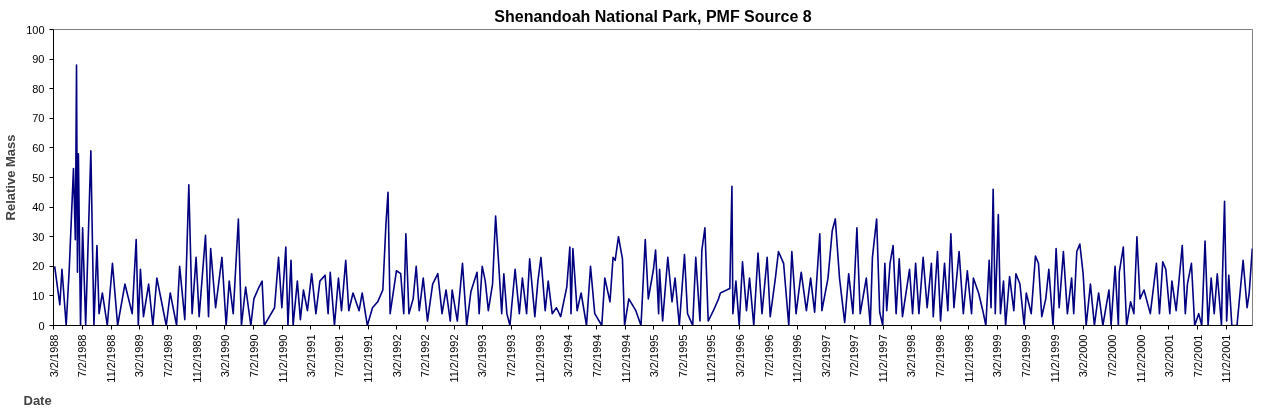  What do you see at coordinates (38, 236) in the screenshot?
I see `y-tick-label: 30` at bounding box center [38, 236].